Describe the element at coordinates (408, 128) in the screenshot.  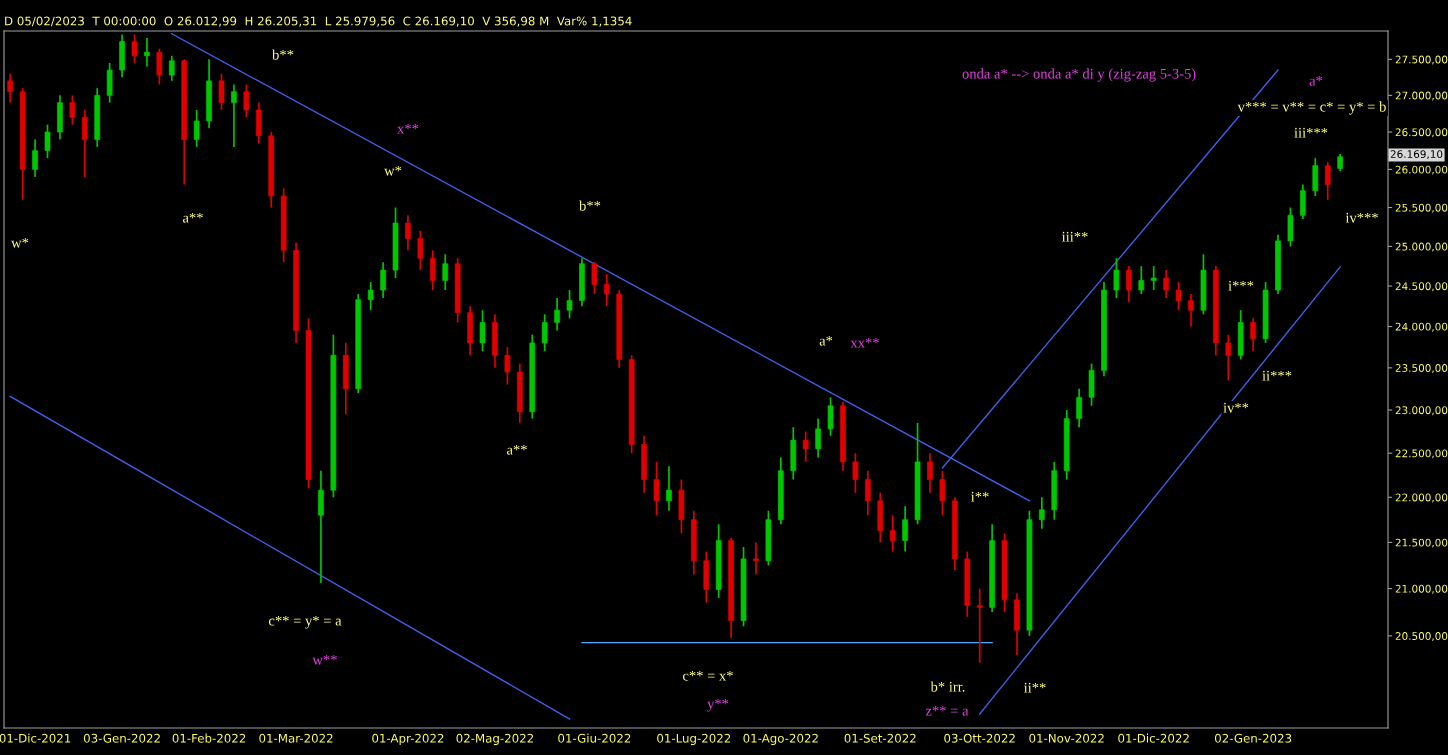
I see `annotation: x**` at that location.